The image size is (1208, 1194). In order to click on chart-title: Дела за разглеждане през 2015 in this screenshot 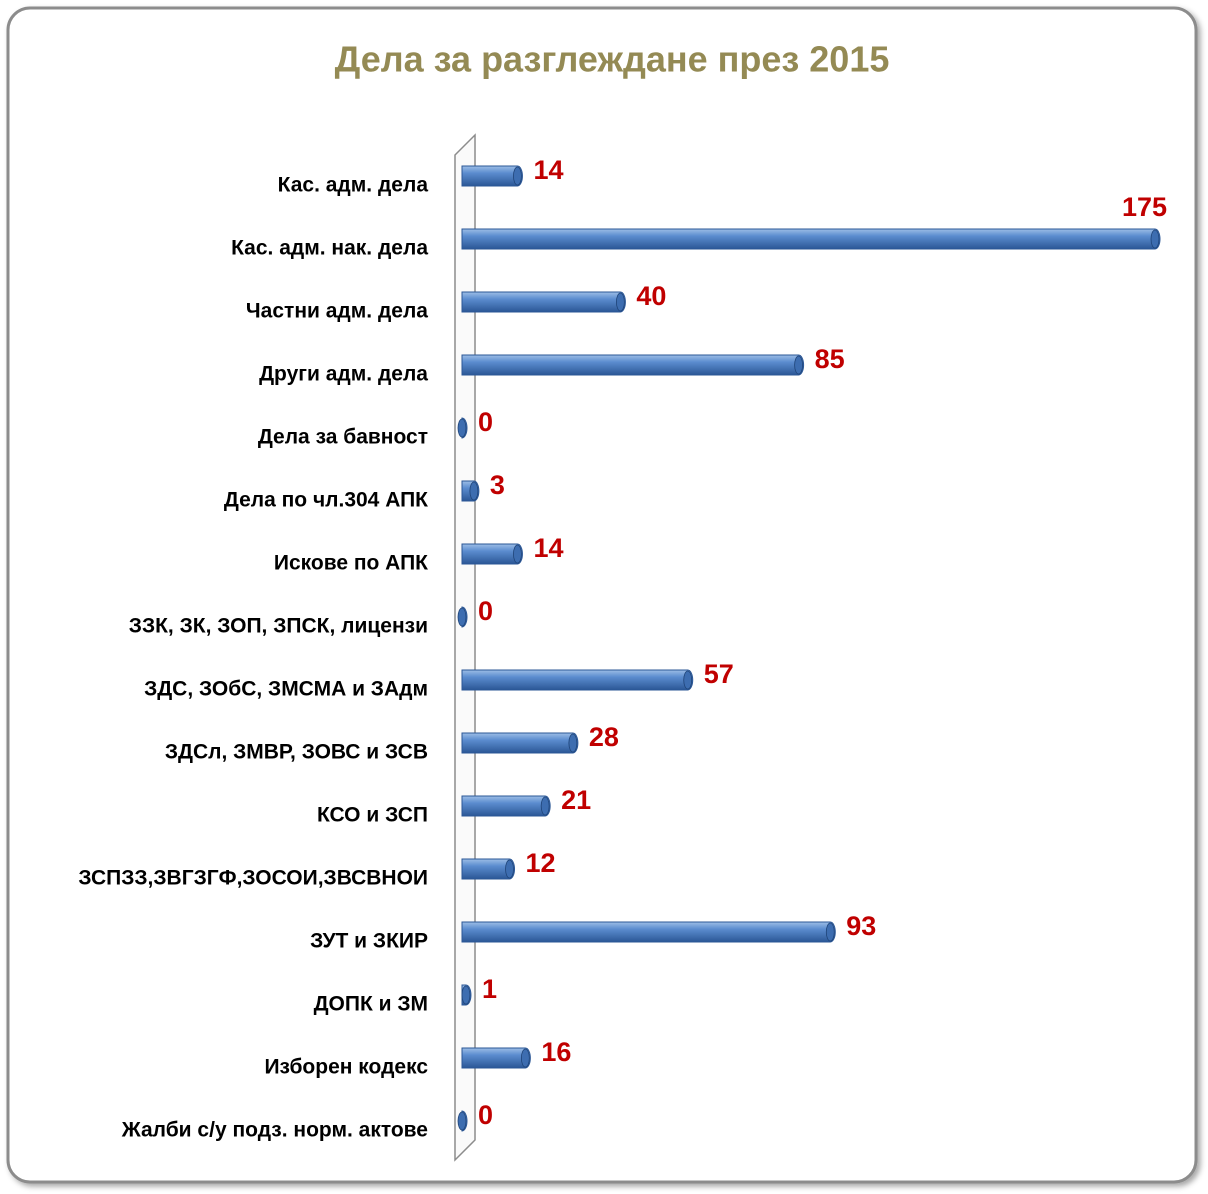, I will do `click(612, 59)`.